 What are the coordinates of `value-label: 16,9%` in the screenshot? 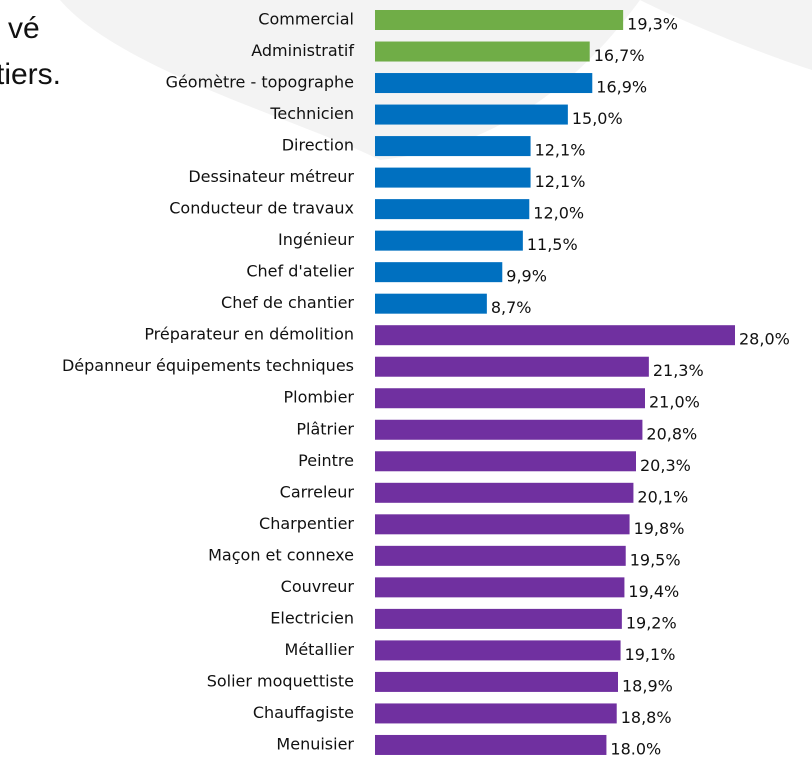 It's located at (621, 87).